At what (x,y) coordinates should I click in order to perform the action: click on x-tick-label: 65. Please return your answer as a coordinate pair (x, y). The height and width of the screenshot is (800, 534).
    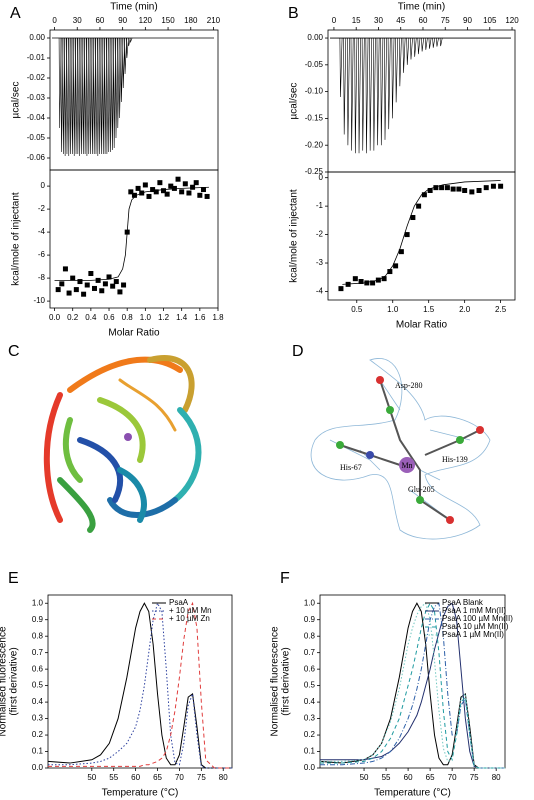
    Looking at the image, I should click on (430, 777).